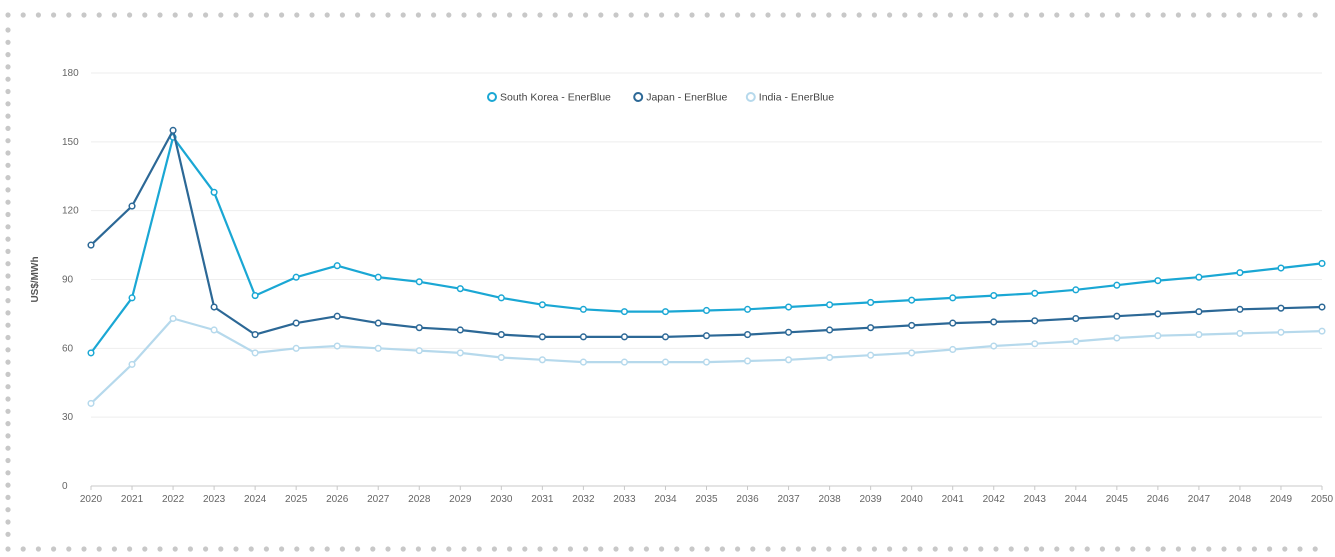  I want to click on x-tick-label: 2032, so click(583, 499).